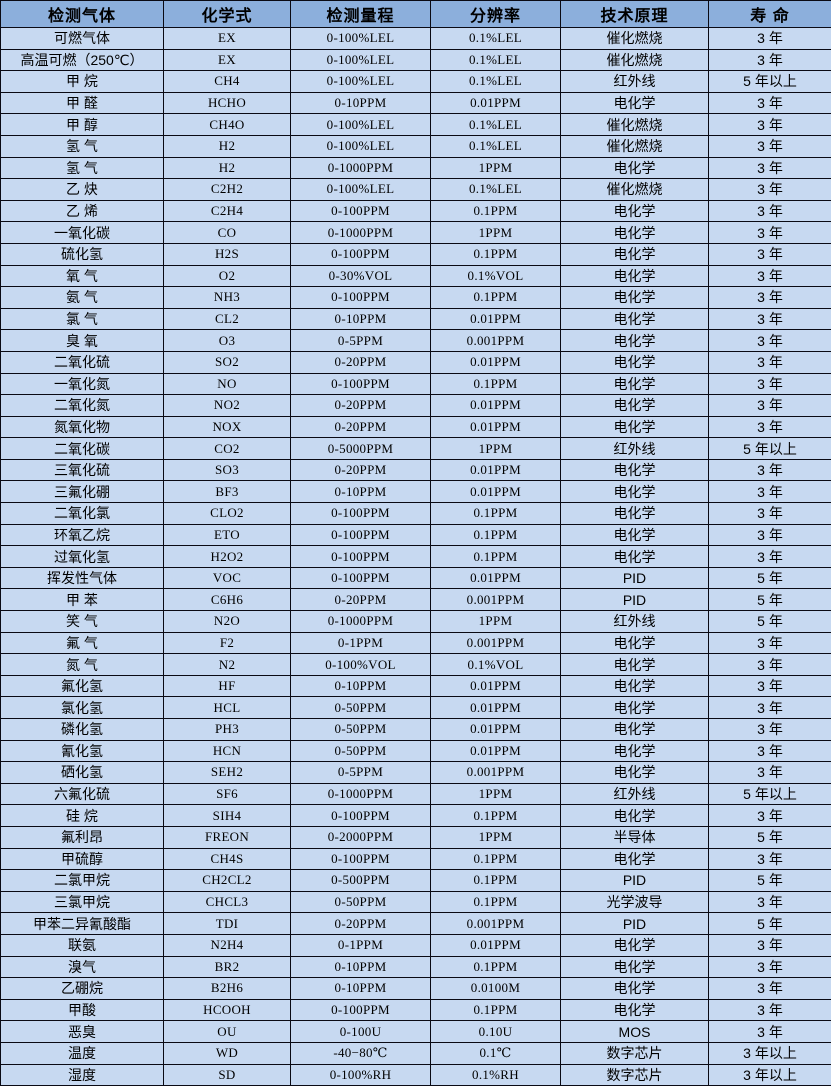  I want to click on cell-formula: NO2, so click(227, 406).